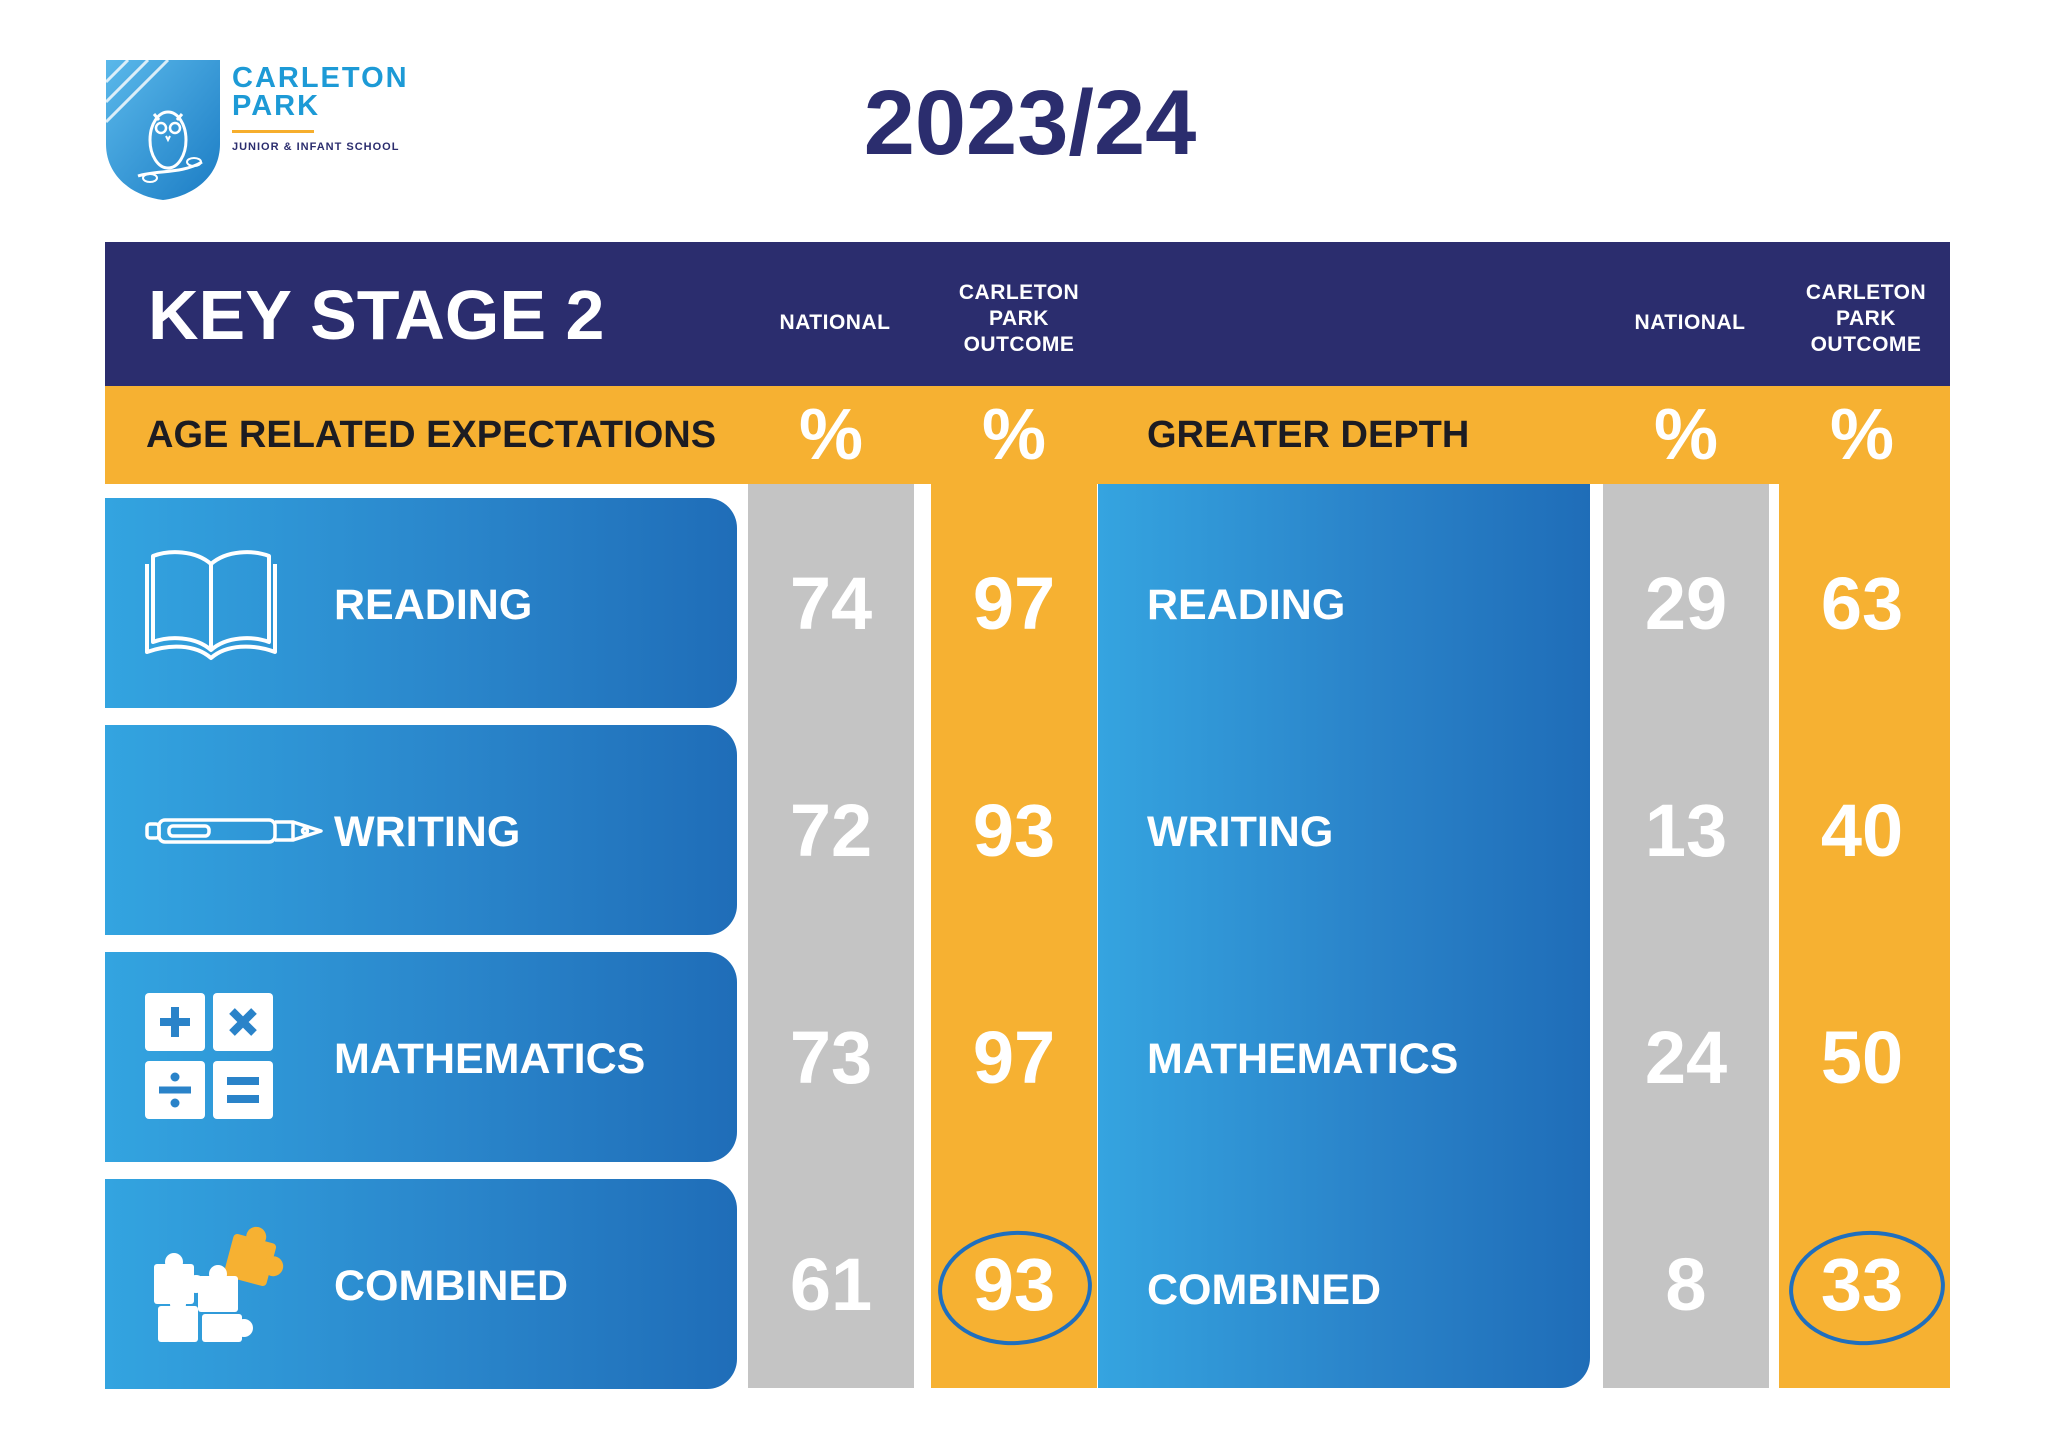 Image resolution: width=2048 pixels, height=1444 pixels. I want to click on unit-national-expected: %, so click(831, 435).